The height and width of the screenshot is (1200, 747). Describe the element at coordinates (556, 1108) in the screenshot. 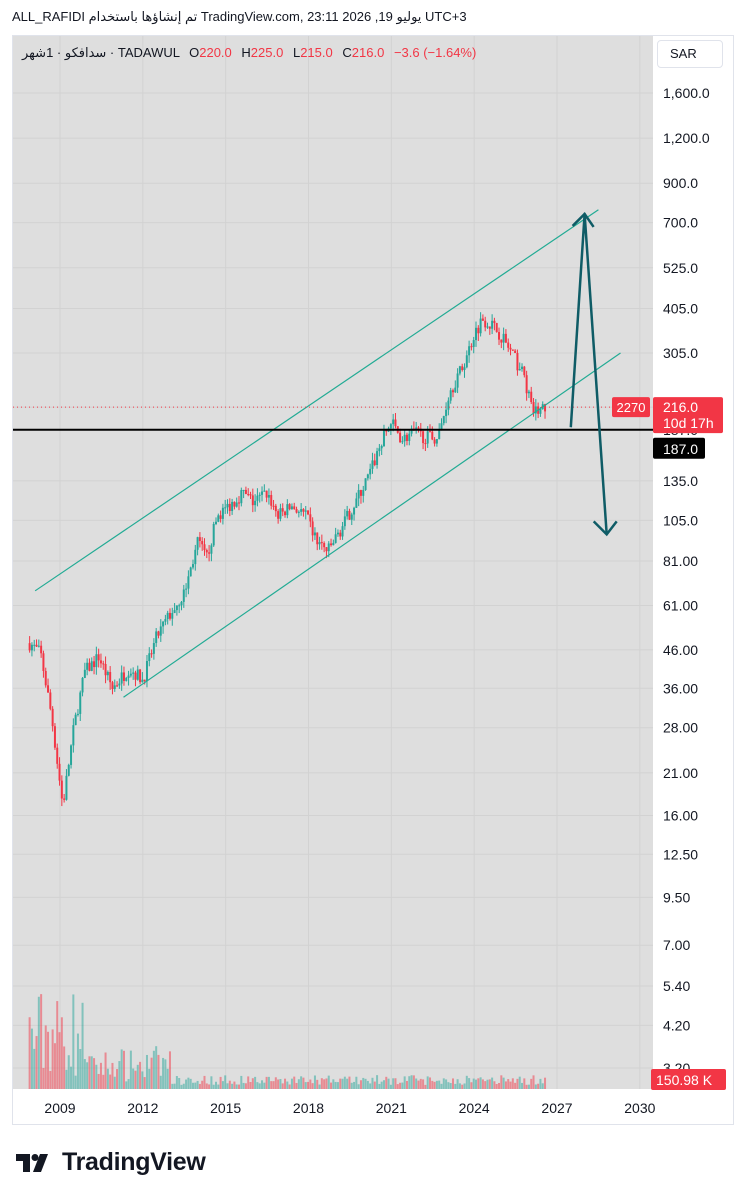

I see `x-tick-label: 2027` at that location.